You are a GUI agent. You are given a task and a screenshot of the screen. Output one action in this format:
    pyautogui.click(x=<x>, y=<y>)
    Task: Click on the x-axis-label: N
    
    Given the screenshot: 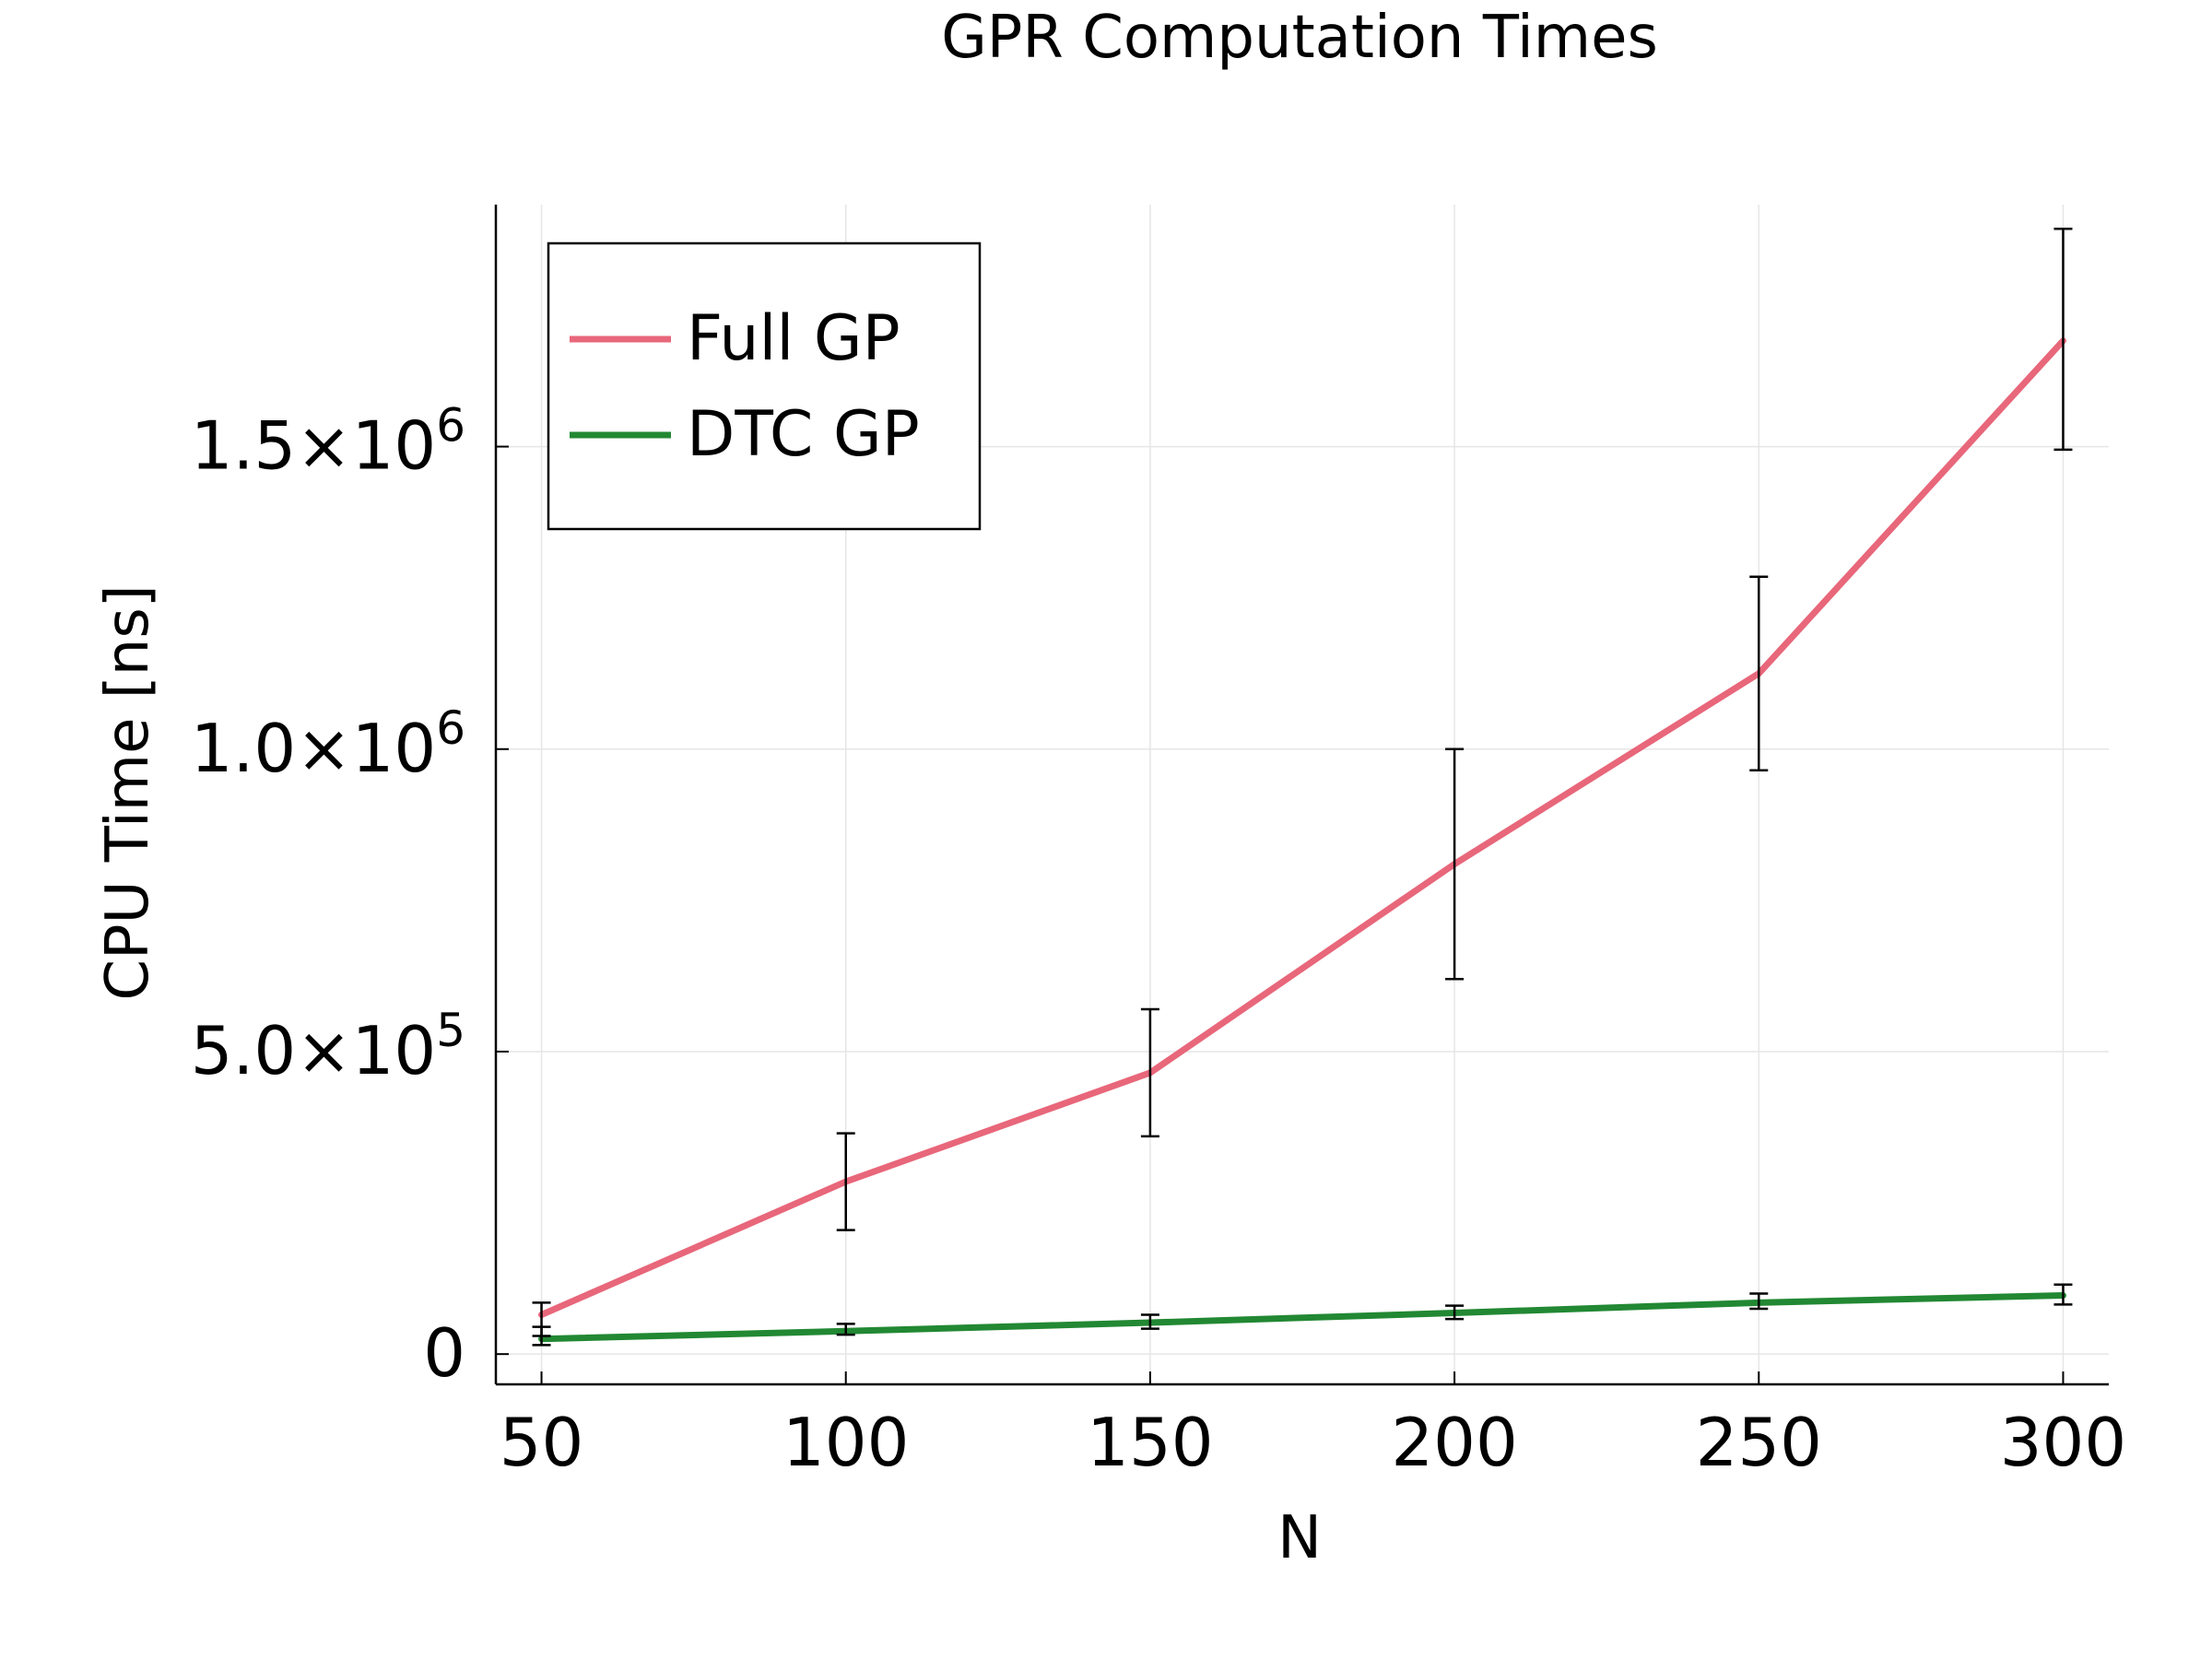 What is the action you would take?
    pyautogui.click(x=1299, y=1538)
    